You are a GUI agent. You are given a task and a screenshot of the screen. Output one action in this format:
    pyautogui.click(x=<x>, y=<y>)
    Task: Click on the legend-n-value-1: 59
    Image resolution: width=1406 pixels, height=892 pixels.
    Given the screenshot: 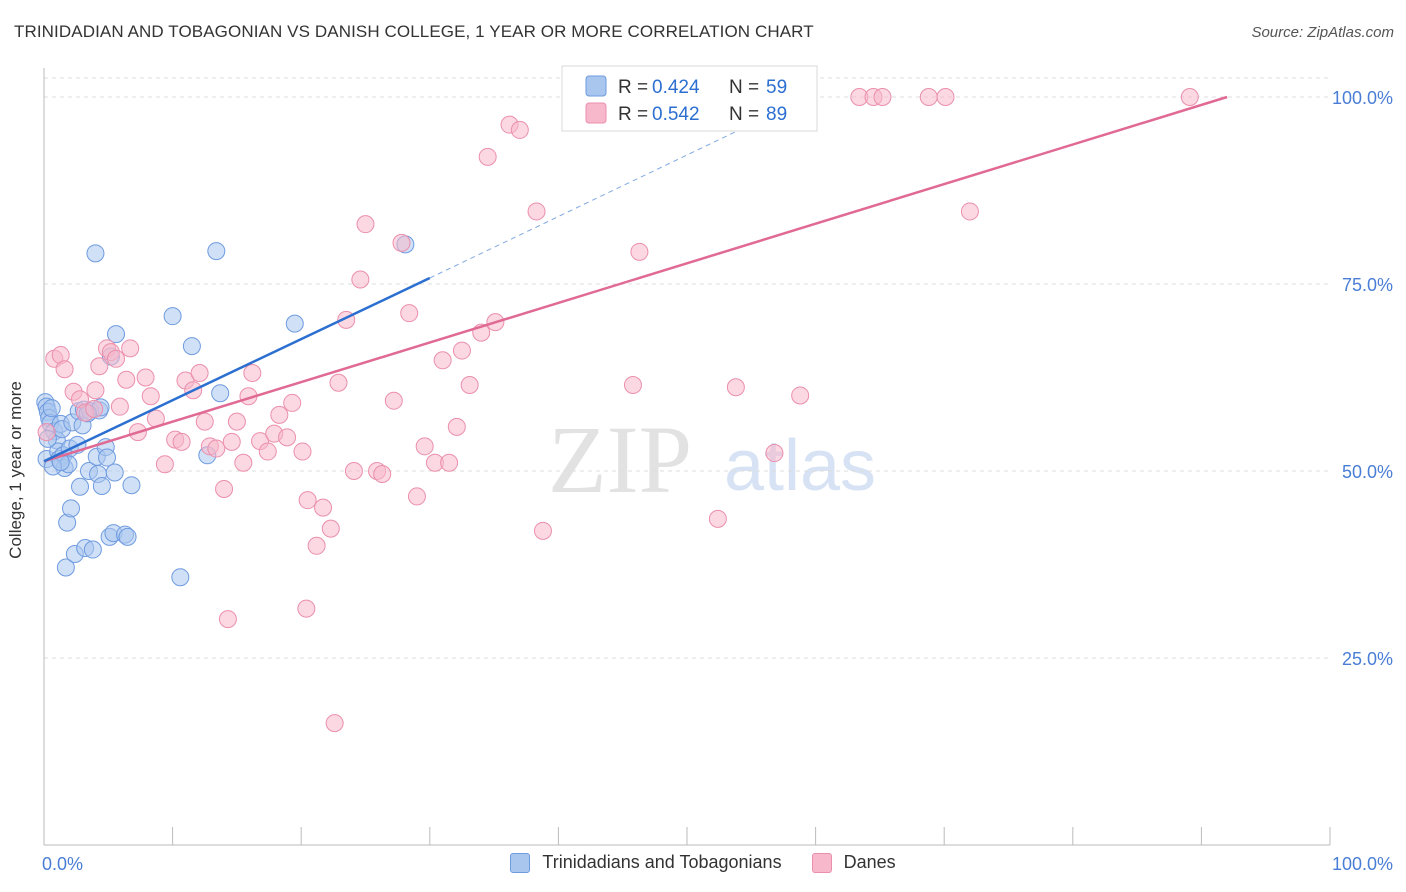 What is the action you would take?
    pyautogui.click(x=776, y=87)
    